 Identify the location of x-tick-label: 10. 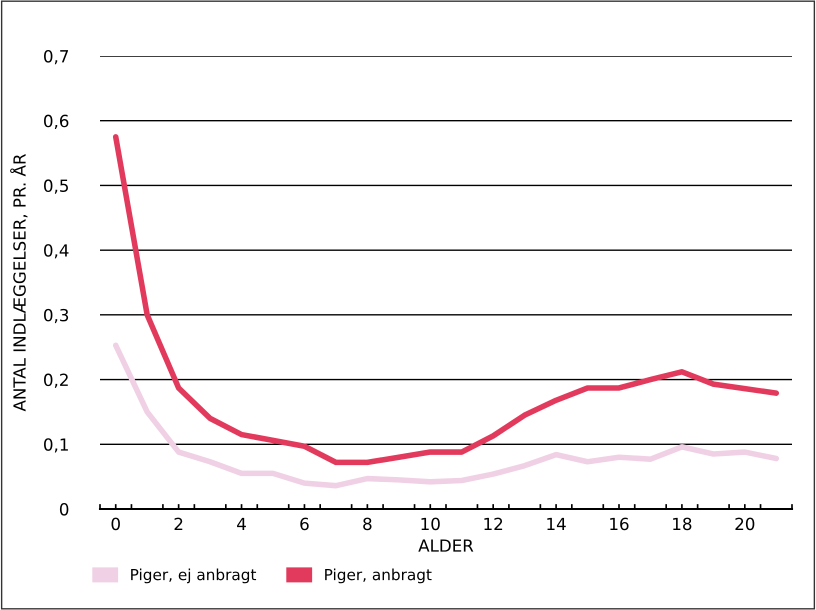
(431, 524).